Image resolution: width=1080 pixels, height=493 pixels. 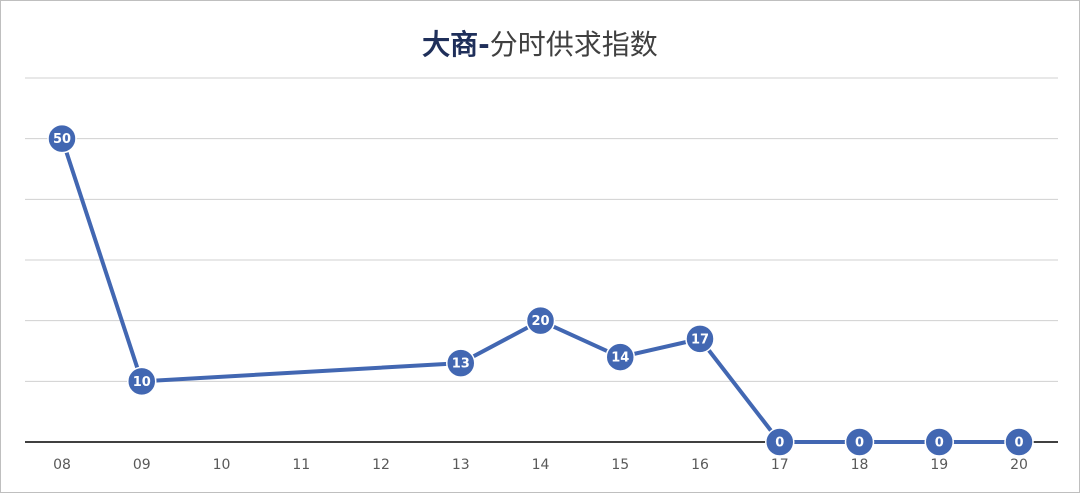 What do you see at coordinates (381, 465) in the screenshot?
I see `x-tick-label: 12` at bounding box center [381, 465].